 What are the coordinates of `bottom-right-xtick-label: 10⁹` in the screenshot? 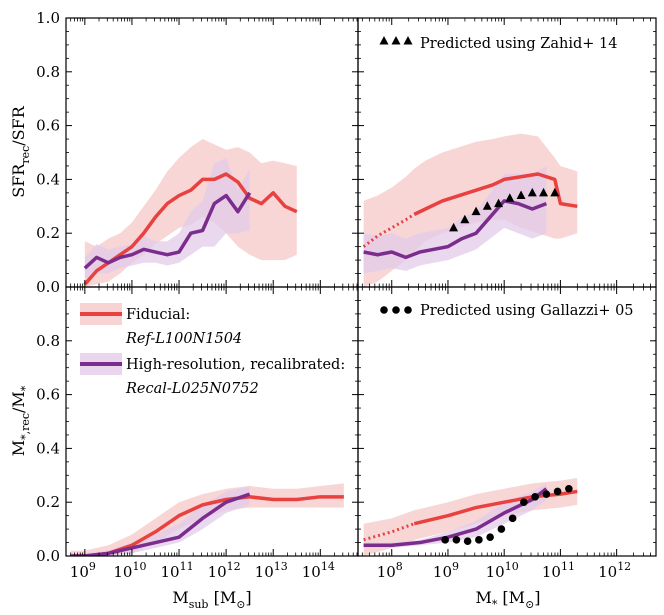 It's located at (446, 570).